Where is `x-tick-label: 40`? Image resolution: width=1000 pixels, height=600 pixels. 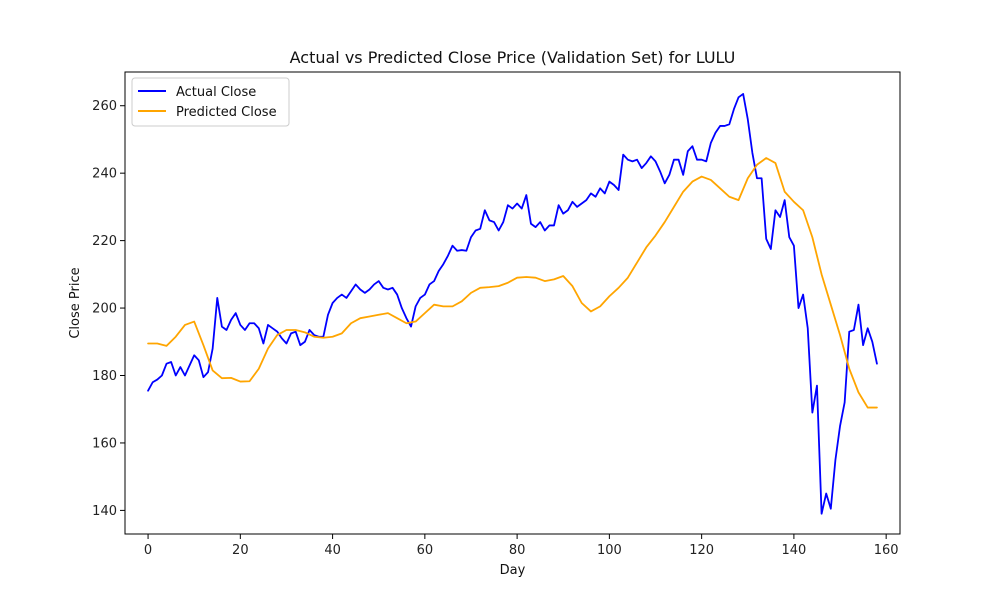
x-tick-label: 40 is located at coordinates (332, 550).